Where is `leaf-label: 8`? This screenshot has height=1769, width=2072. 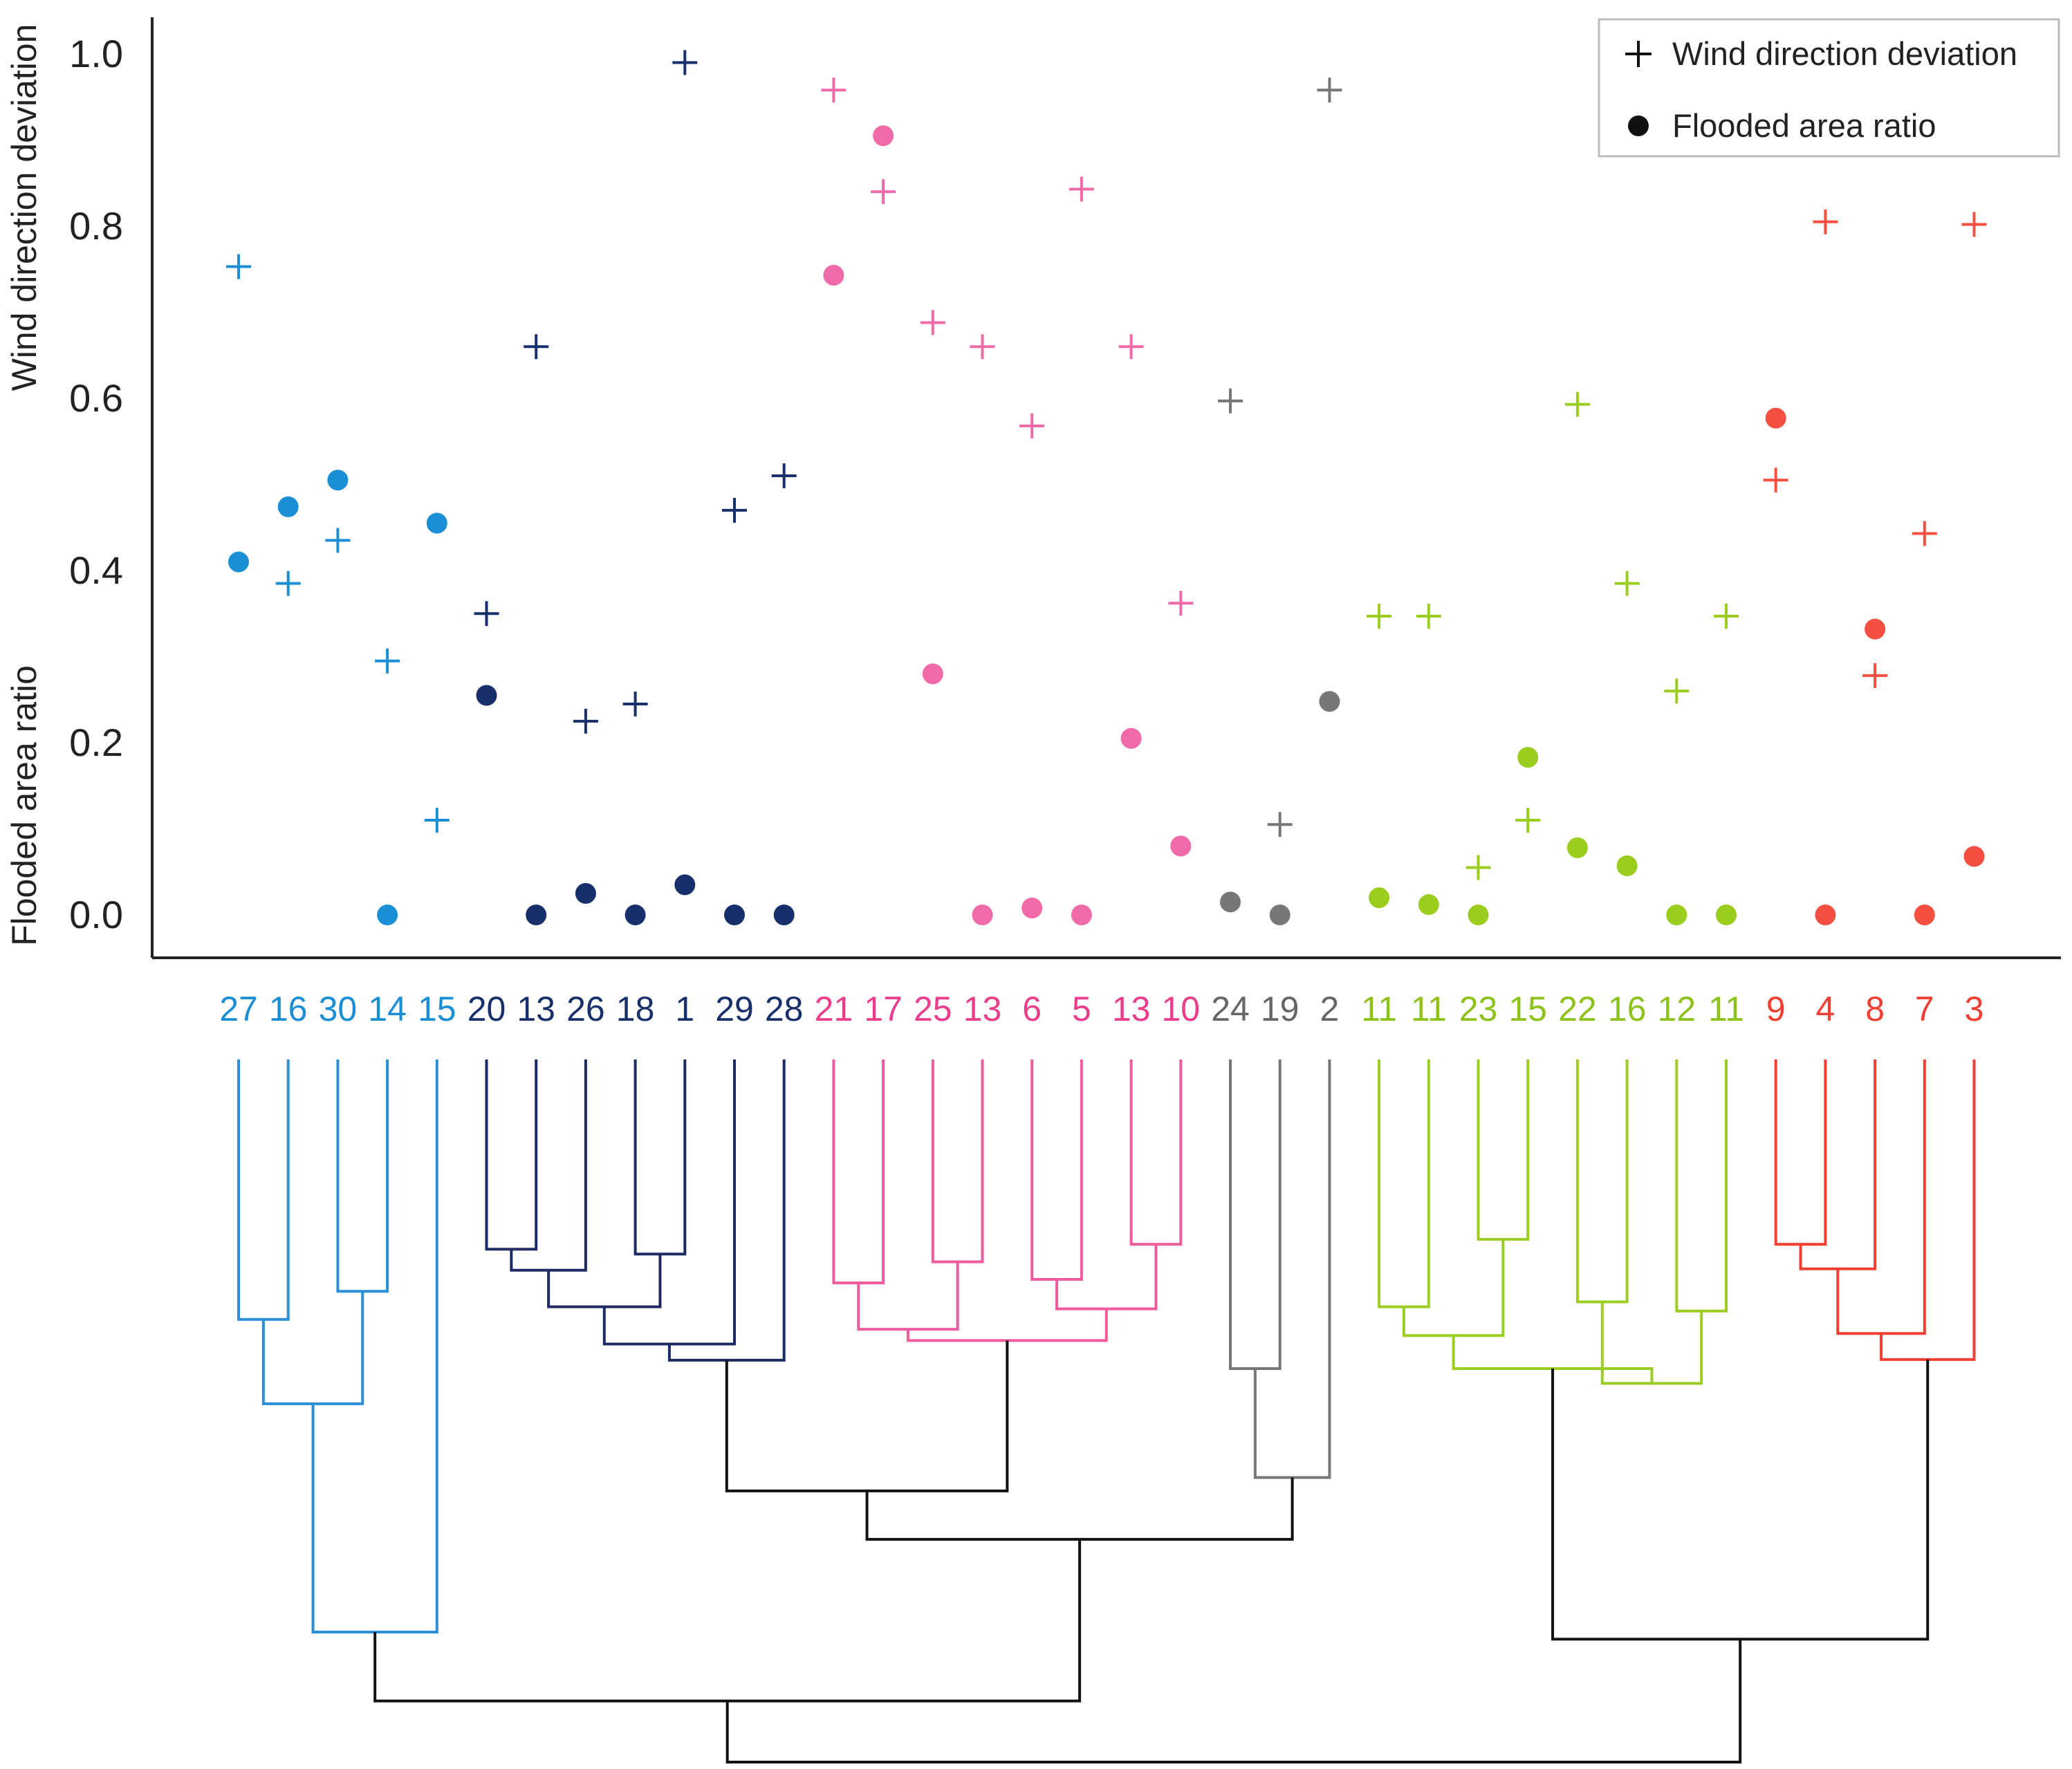
leaf-label: 8 is located at coordinates (1875, 1009).